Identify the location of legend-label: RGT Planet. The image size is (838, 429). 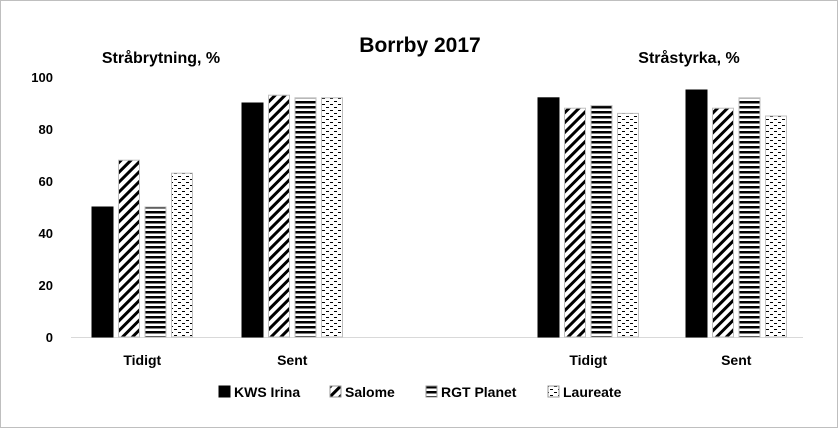
(479, 392).